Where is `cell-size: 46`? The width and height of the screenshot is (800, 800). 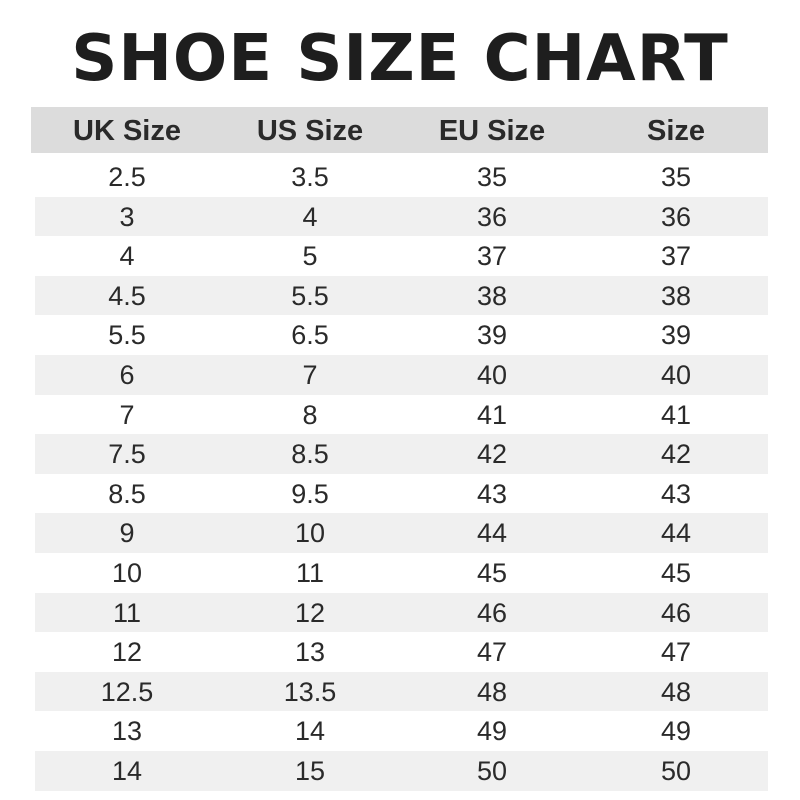
cell-size: 46 is located at coordinates (676, 612).